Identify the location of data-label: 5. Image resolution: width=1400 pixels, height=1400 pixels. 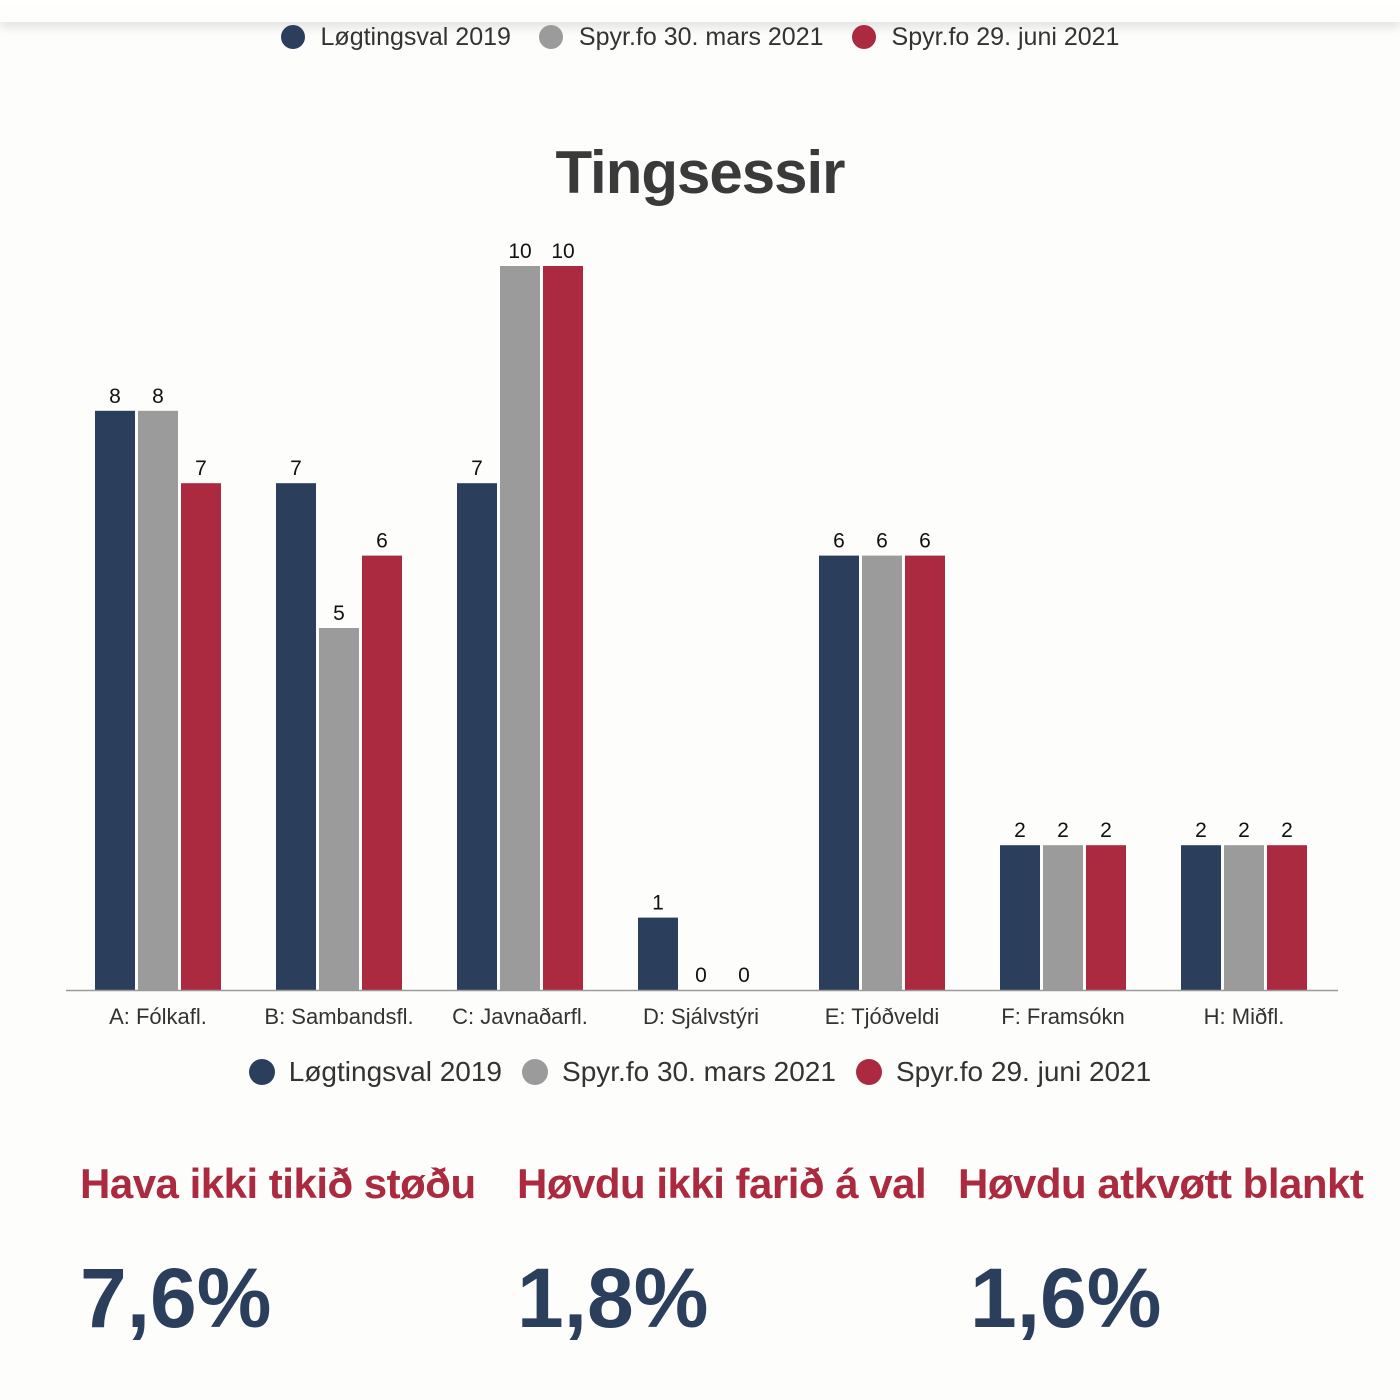
(339, 613).